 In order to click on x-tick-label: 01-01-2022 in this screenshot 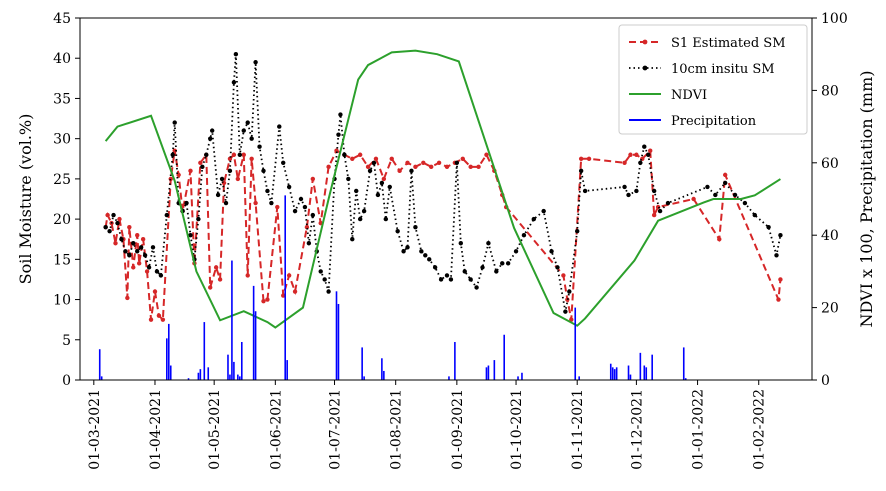, I will do `click(699, 429)`.